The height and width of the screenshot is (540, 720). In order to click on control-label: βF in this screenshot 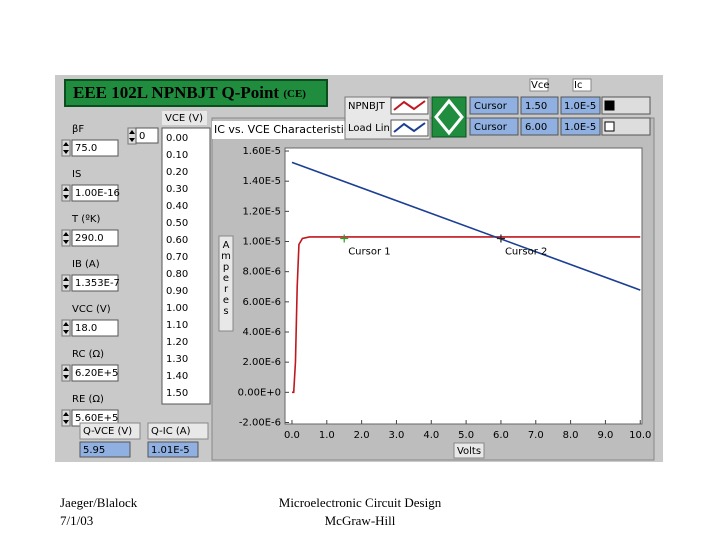, I will do `click(78, 129)`.